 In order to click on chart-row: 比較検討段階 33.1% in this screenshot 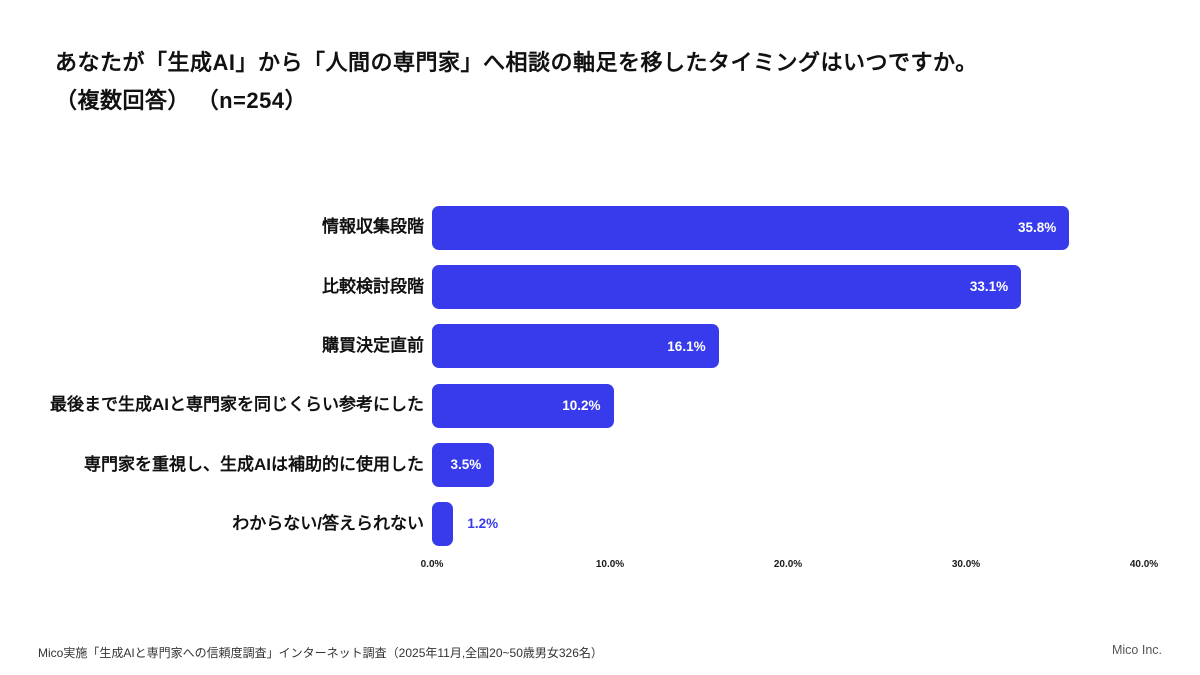, I will do `click(572, 286)`.